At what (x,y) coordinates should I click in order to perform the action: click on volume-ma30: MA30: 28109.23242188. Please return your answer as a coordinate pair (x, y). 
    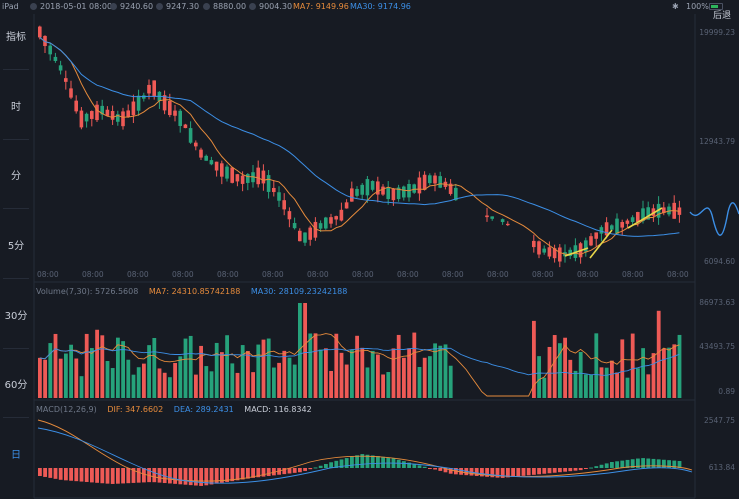
    Looking at the image, I should click on (299, 291).